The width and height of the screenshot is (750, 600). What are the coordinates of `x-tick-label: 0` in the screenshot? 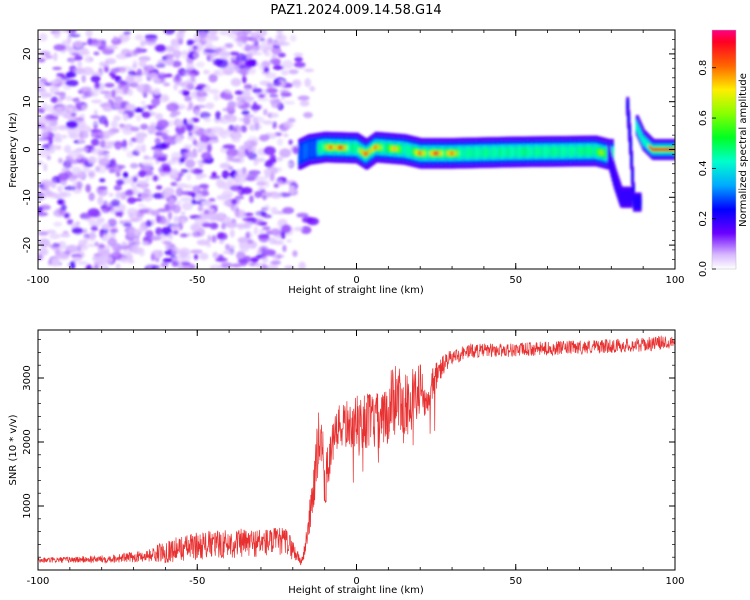 It's located at (356, 581).